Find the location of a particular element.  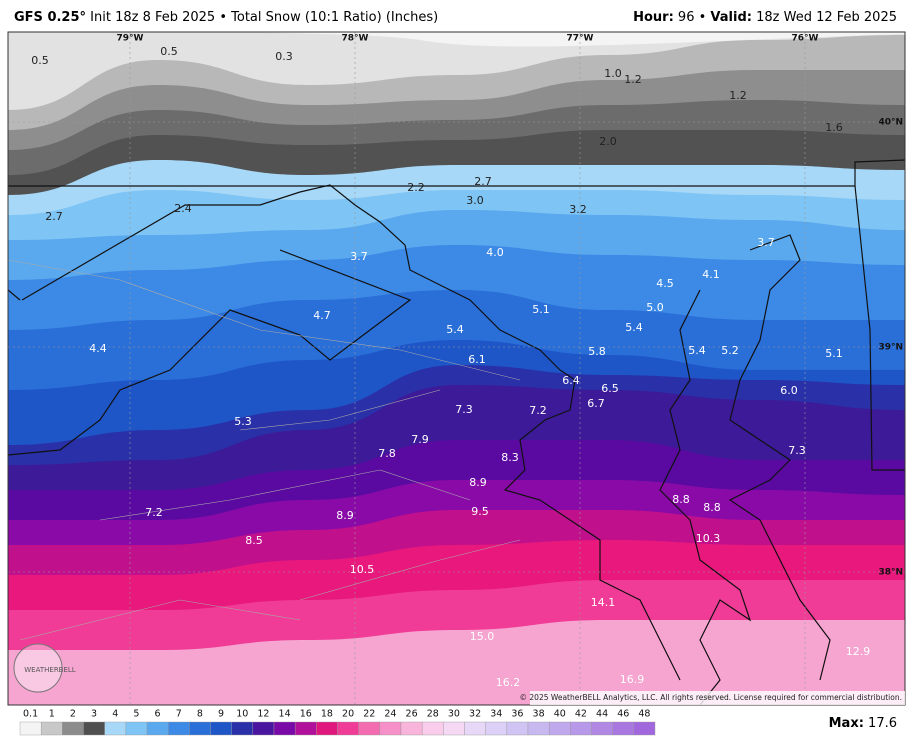

map-value: 0.5 is located at coordinates (40, 60).